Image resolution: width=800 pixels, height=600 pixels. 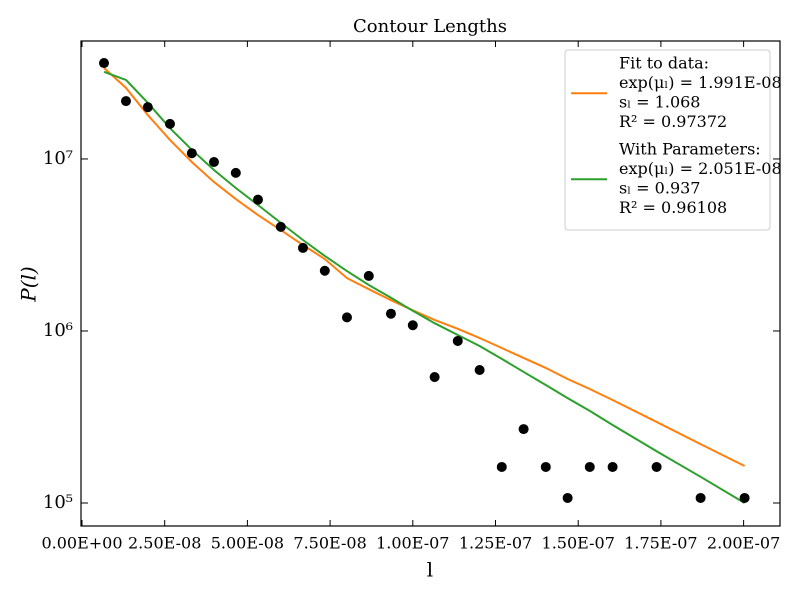 I want to click on legend-detail: R² = 0.96108, so click(x=673, y=207).